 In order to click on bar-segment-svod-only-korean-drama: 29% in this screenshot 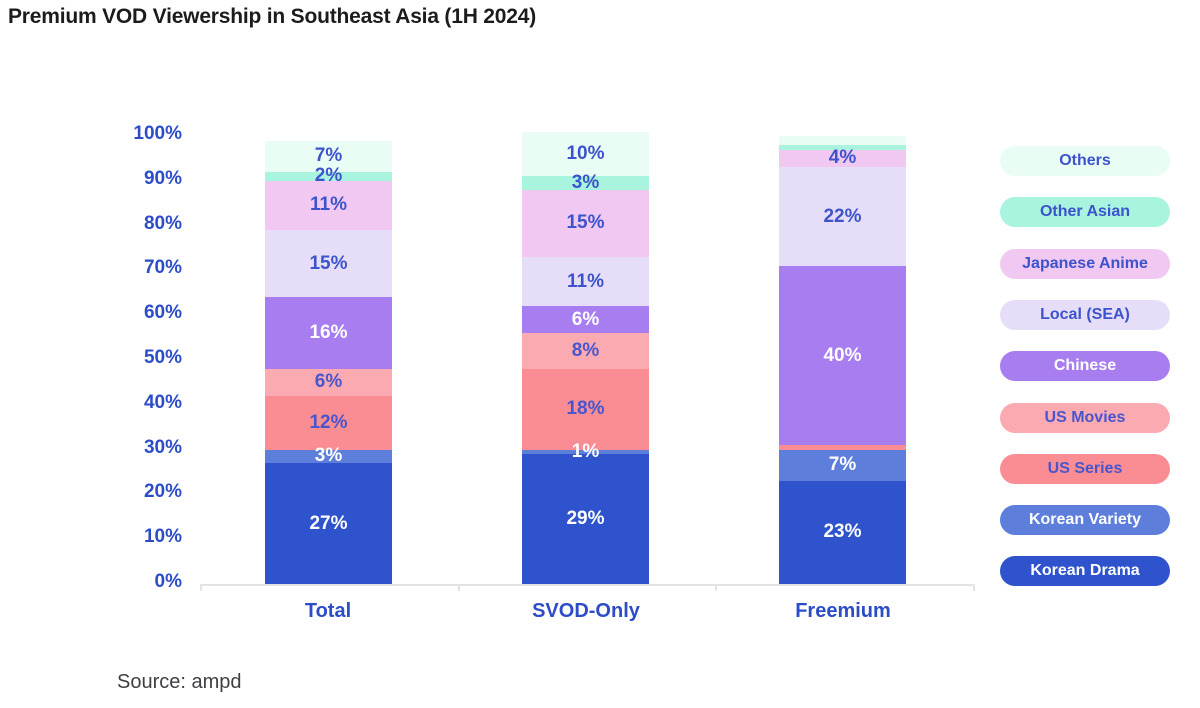, I will do `click(585, 519)`.